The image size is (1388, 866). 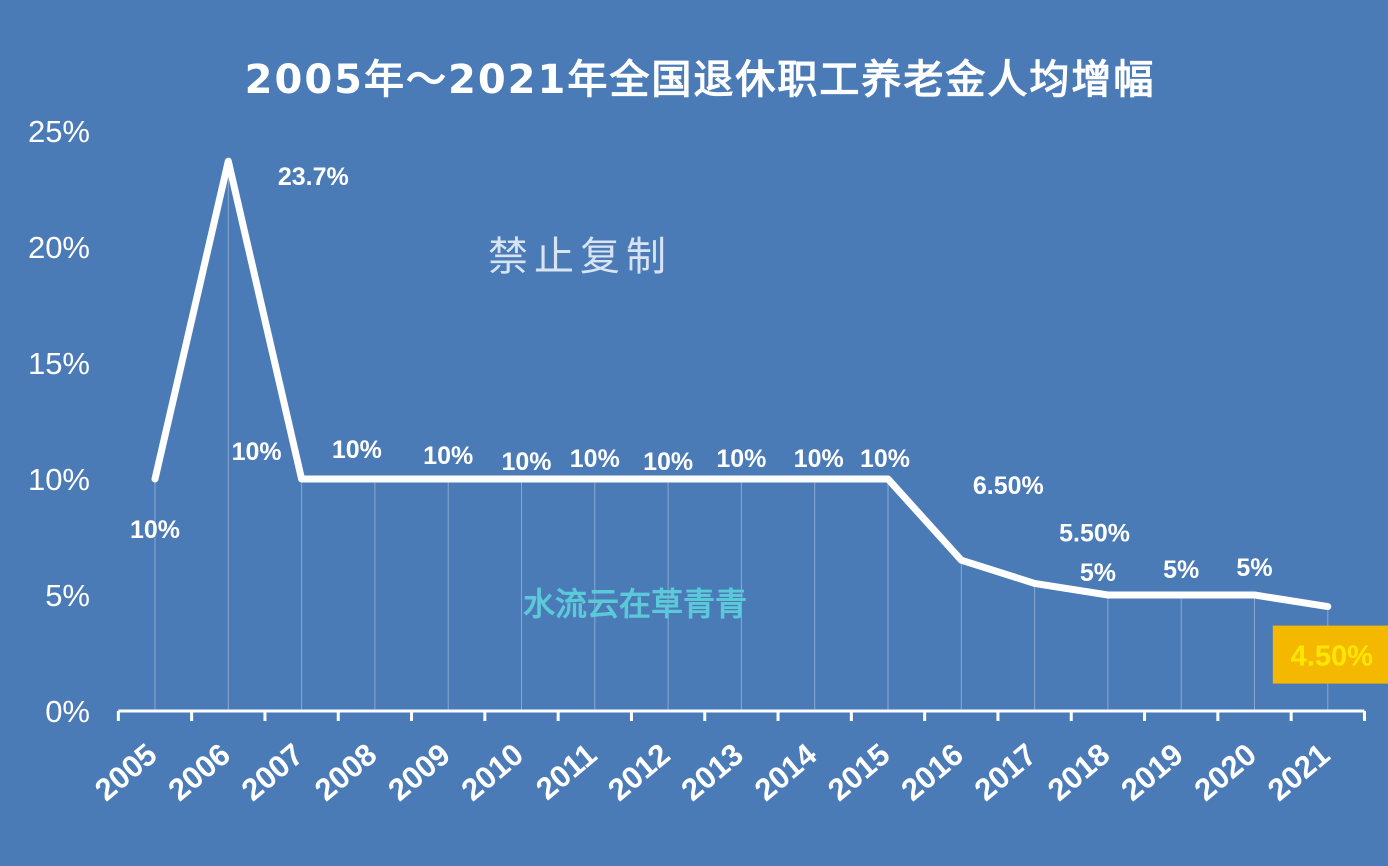 I want to click on y-tick-label: 0%, so click(x=67, y=711).